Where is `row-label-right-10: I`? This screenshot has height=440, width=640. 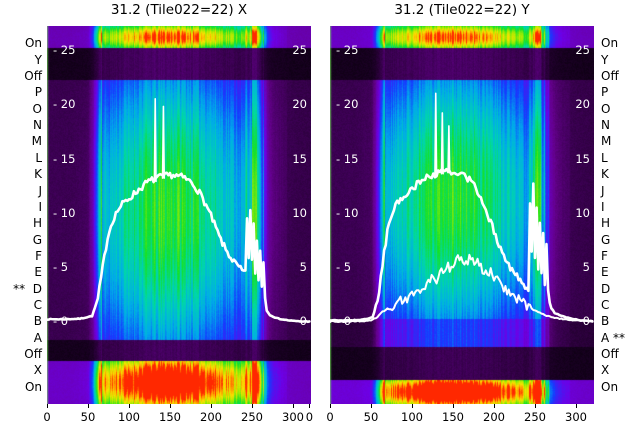 row-label-right-10: I is located at coordinates (603, 206).